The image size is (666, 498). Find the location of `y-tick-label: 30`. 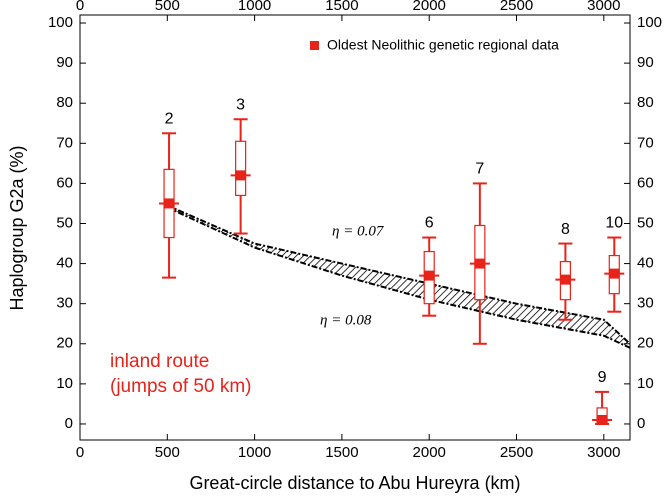

y-tick-label: 30 is located at coordinates (64, 303).